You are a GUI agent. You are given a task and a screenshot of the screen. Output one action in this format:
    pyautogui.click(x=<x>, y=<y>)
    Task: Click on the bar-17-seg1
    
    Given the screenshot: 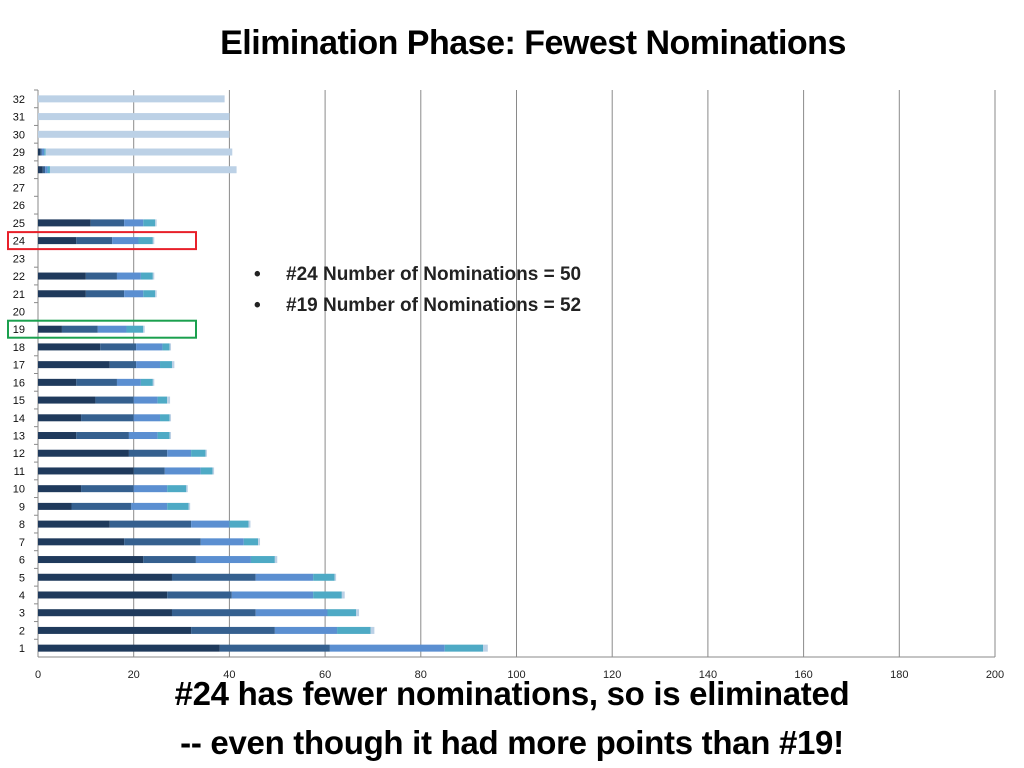 What is the action you would take?
    pyautogui.click(x=74, y=365)
    